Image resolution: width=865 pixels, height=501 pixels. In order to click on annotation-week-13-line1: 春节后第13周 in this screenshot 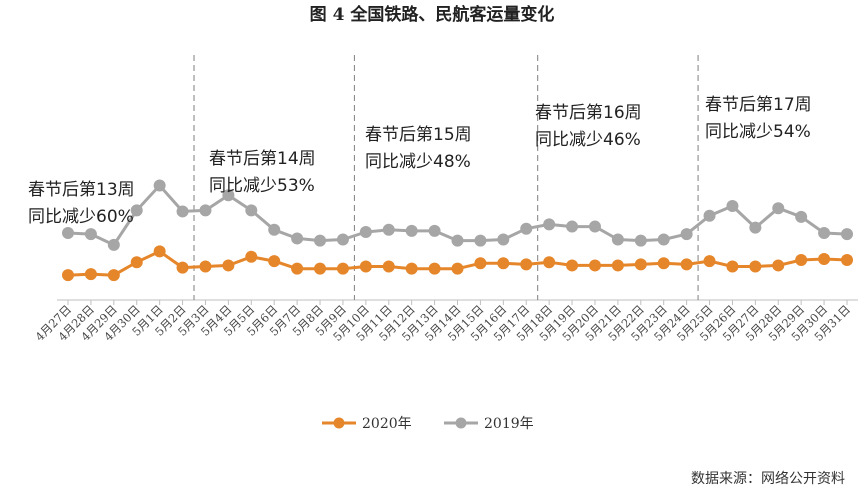, I will do `click(81, 190)`.